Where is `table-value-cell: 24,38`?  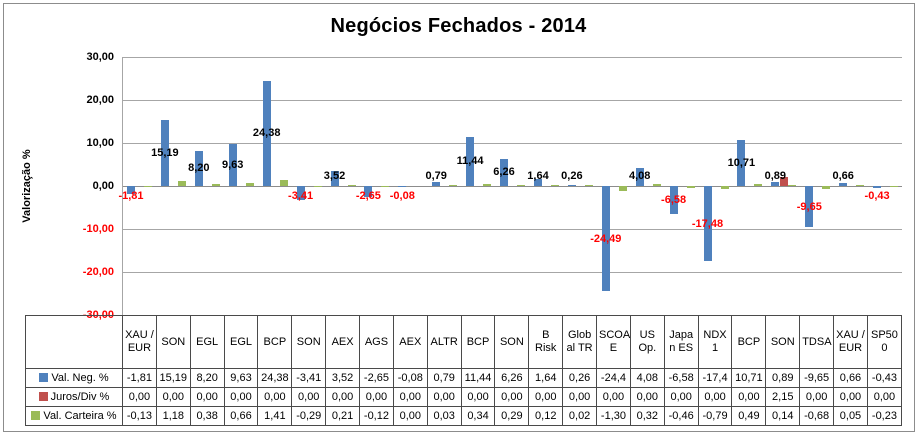
table-value-cell: 24,38 is located at coordinates (275, 378).